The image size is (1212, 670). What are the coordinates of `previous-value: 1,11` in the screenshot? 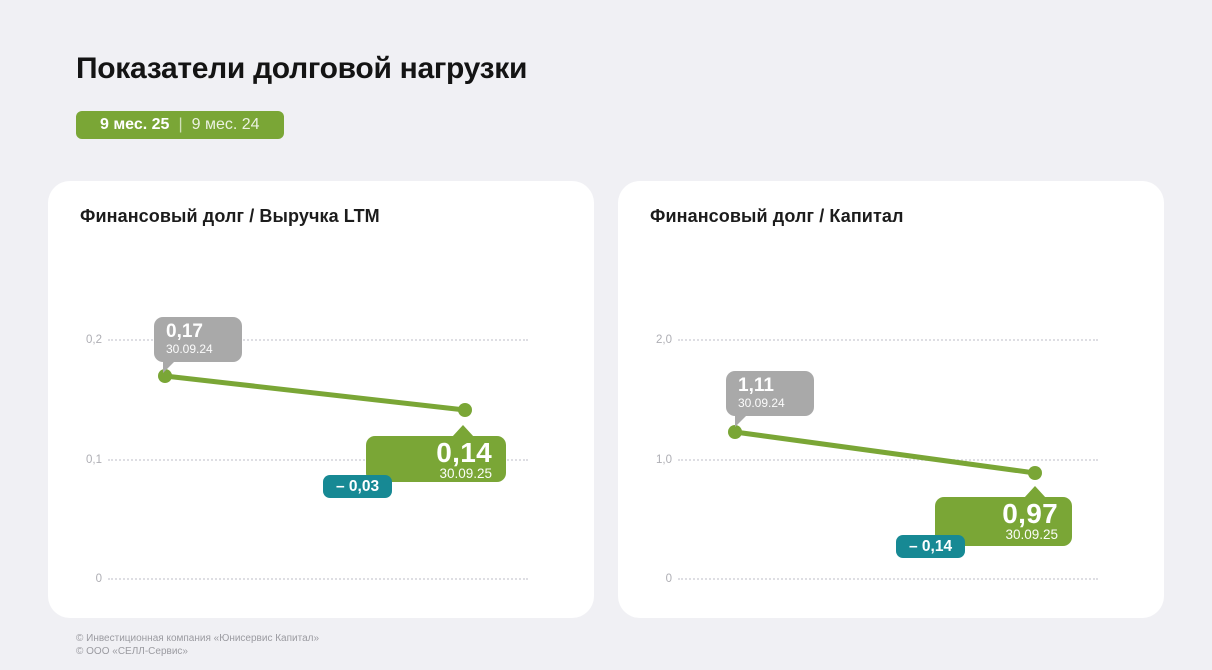 It's located at (756, 385).